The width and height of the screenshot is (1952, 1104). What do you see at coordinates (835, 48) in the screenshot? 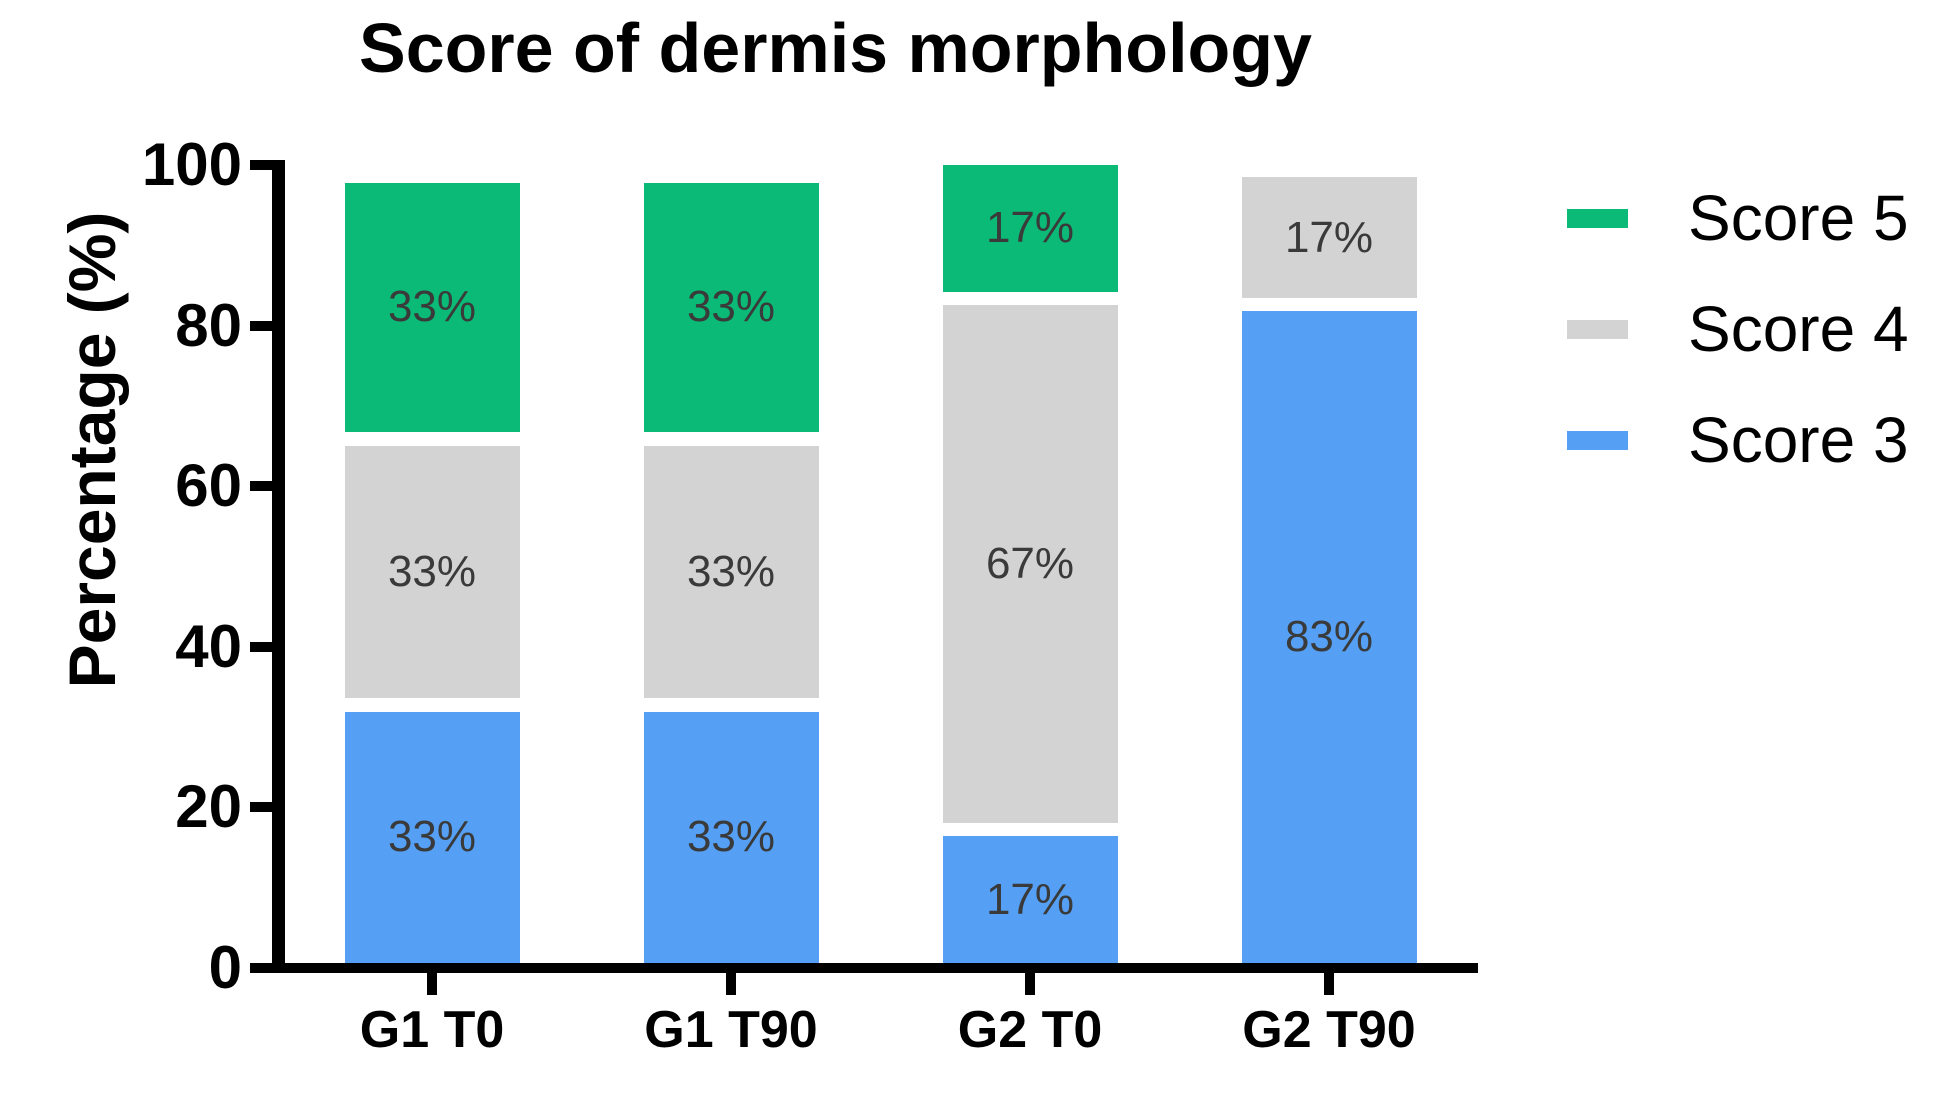
I see `chart-title: Score of dermis morphology` at bounding box center [835, 48].